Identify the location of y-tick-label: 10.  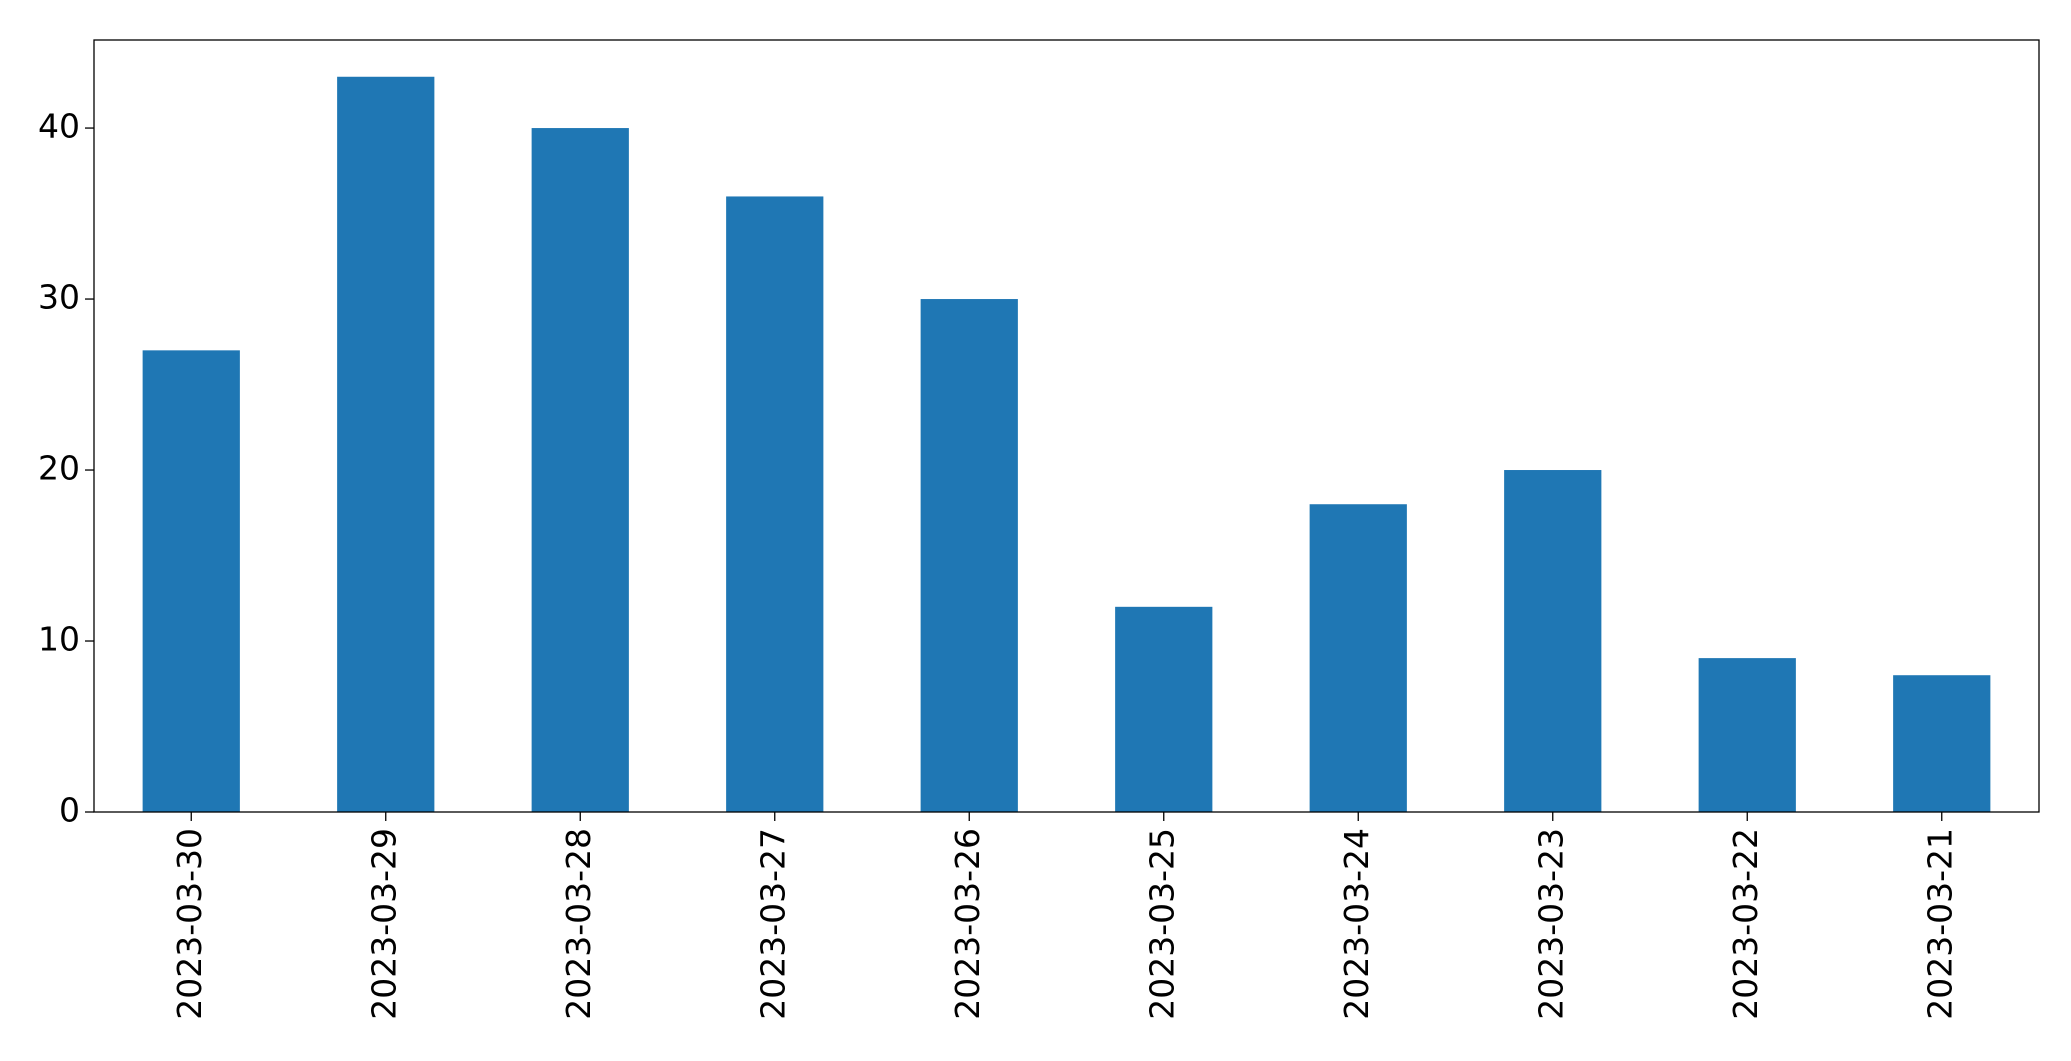
(59, 639).